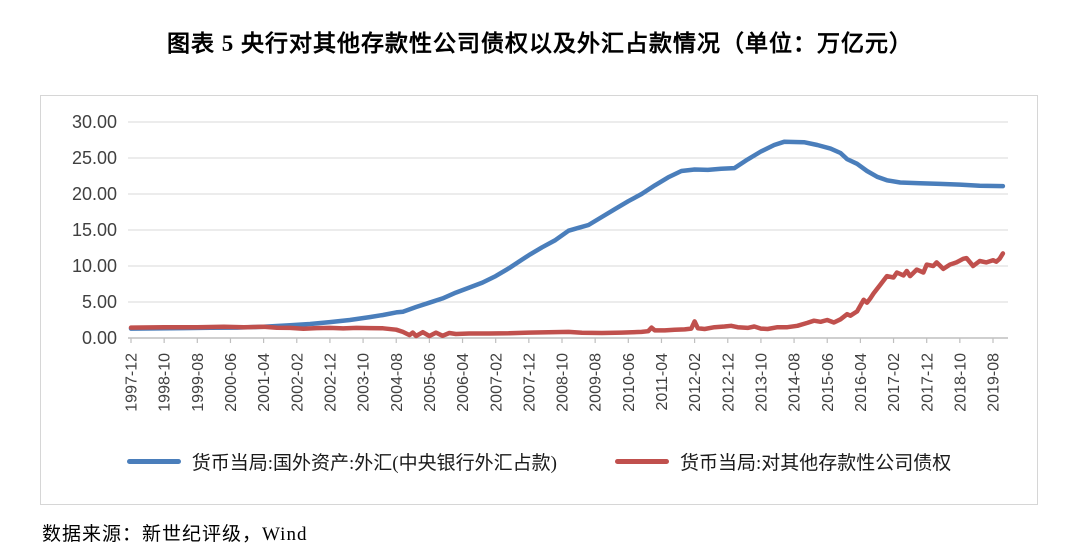  Describe the element at coordinates (94, 158) in the screenshot. I see `y-tick-label: 25.00` at that location.